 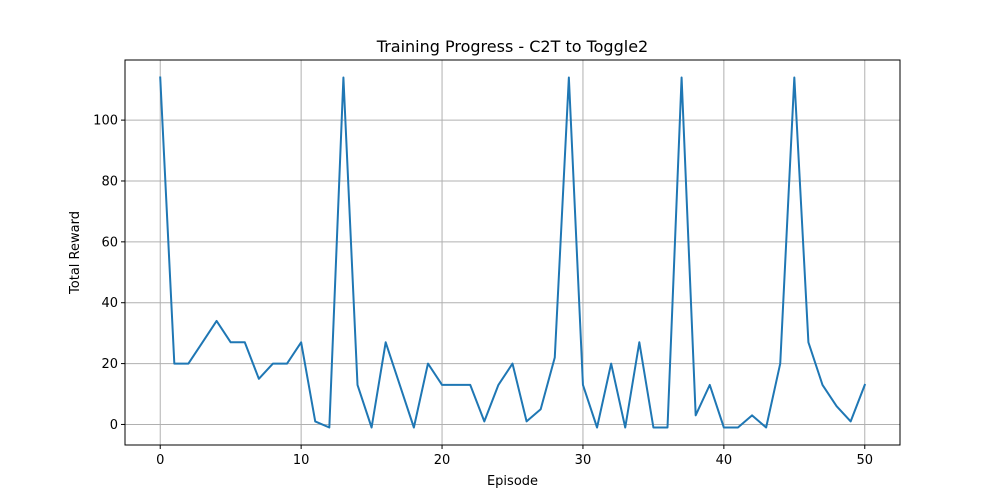 I want to click on y-tick-label: 60, so click(x=109, y=242).